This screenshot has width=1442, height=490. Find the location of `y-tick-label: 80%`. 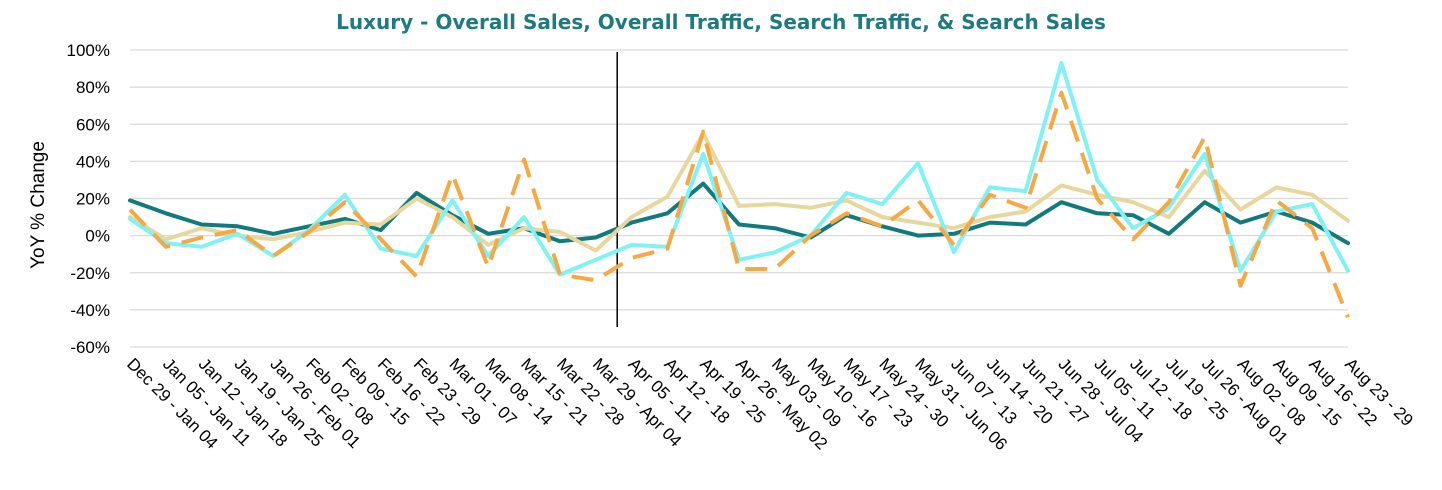

y-tick-label: 80% is located at coordinates (93, 87).